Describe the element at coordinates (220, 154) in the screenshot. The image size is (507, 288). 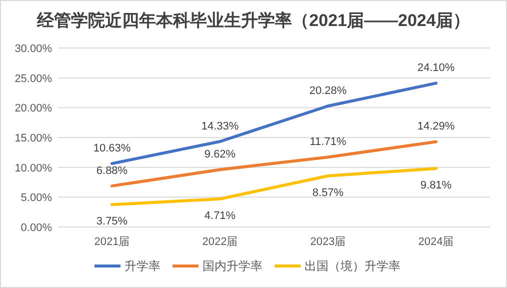
I see `data-label: 9.62%` at that location.